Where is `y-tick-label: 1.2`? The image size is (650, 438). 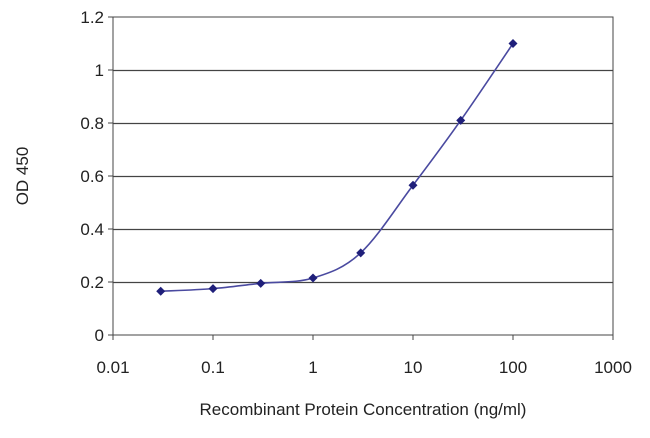
y-tick-label: 1.2 is located at coordinates (92, 17).